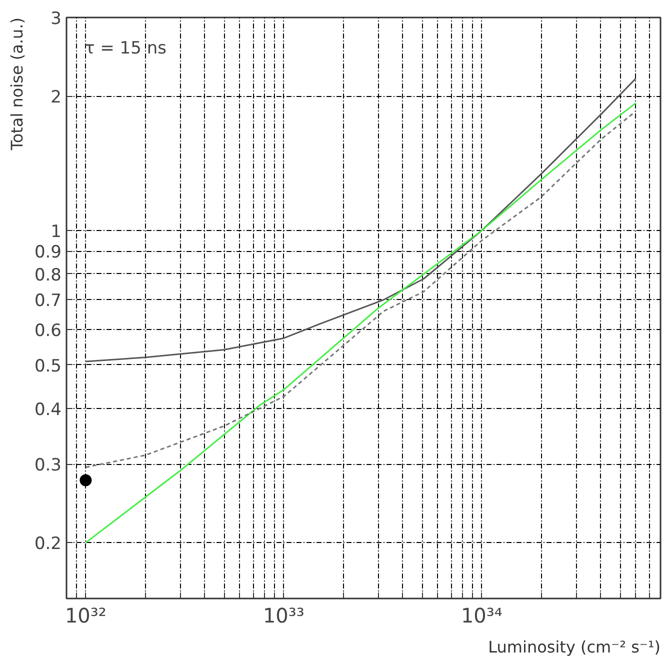 The image size is (662, 661). What do you see at coordinates (56, 19) in the screenshot?
I see `y-tick-label: 3` at bounding box center [56, 19].